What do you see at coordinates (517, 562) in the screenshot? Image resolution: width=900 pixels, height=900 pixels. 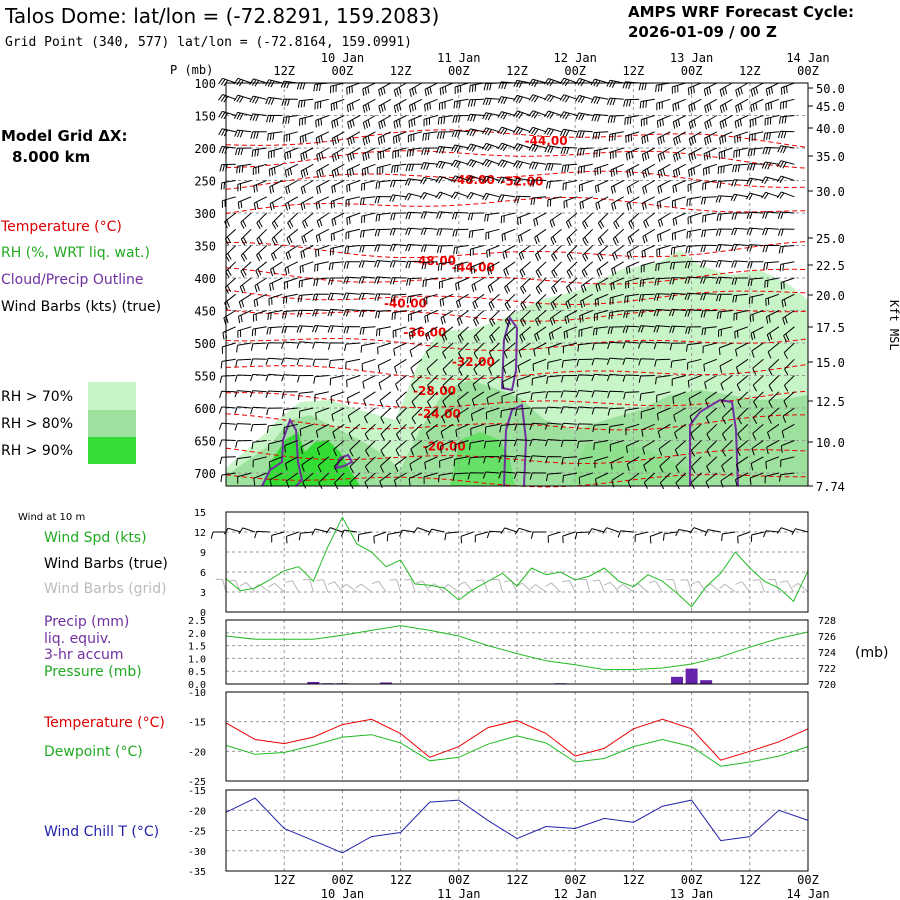 I see `wind-speed-10m-line` at bounding box center [517, 562].